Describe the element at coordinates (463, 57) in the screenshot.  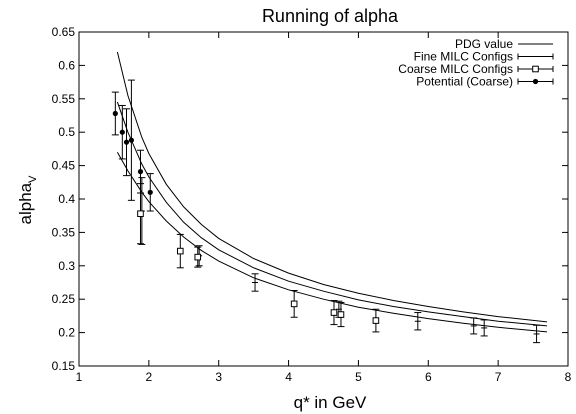
I see `legend-label: Fine MILC Configs` at that location.